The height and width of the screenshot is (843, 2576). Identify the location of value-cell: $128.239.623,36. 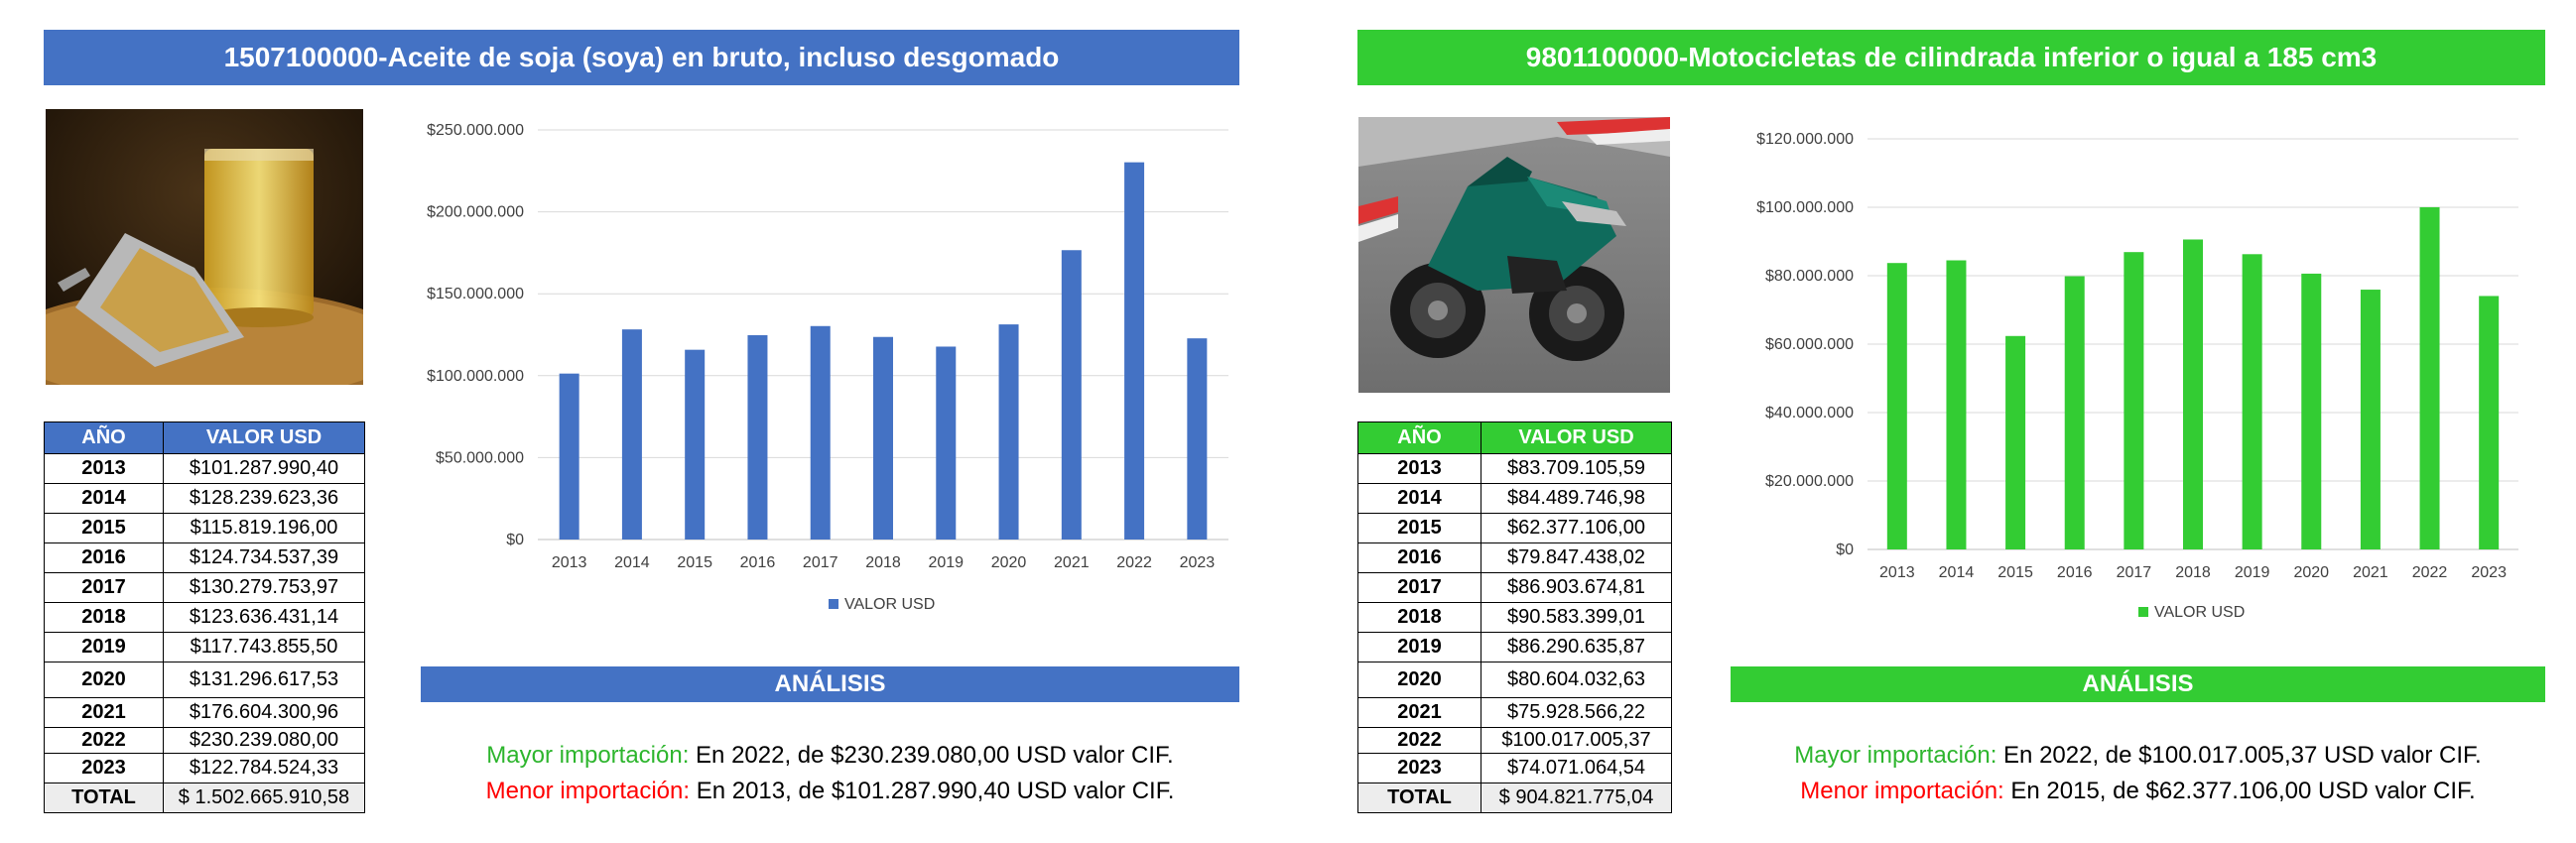
(264, 499).